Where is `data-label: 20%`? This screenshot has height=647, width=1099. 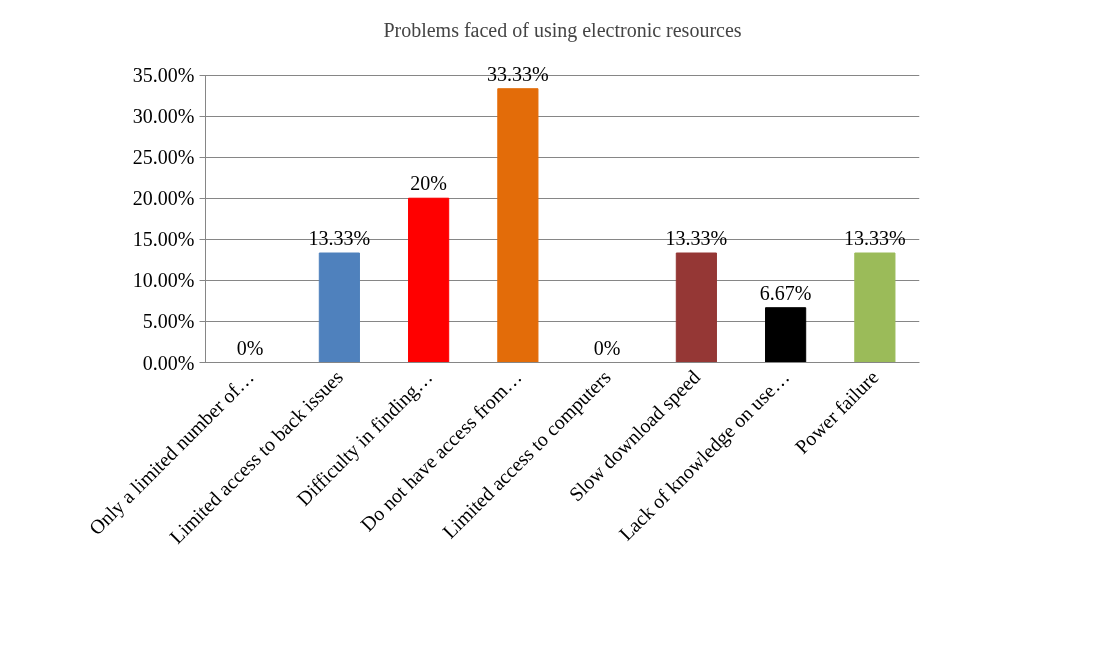
data-label: 20% is located at coordinates (428, 183).